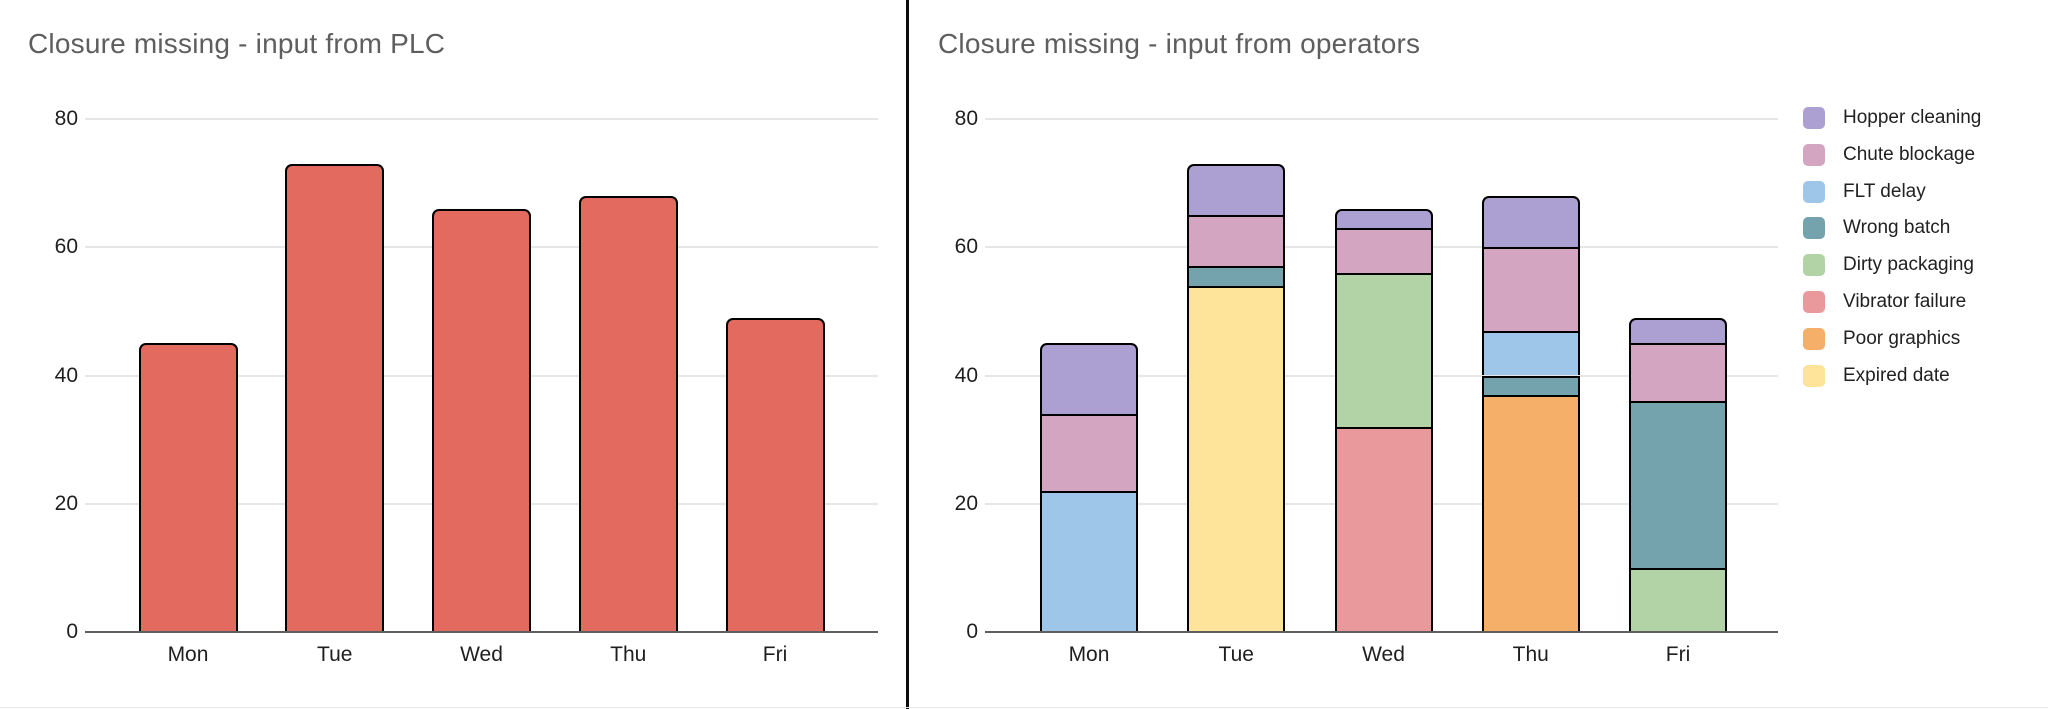  I want to click on legend-item-poor-graphics: Poor graphics, so click(1923, 339).